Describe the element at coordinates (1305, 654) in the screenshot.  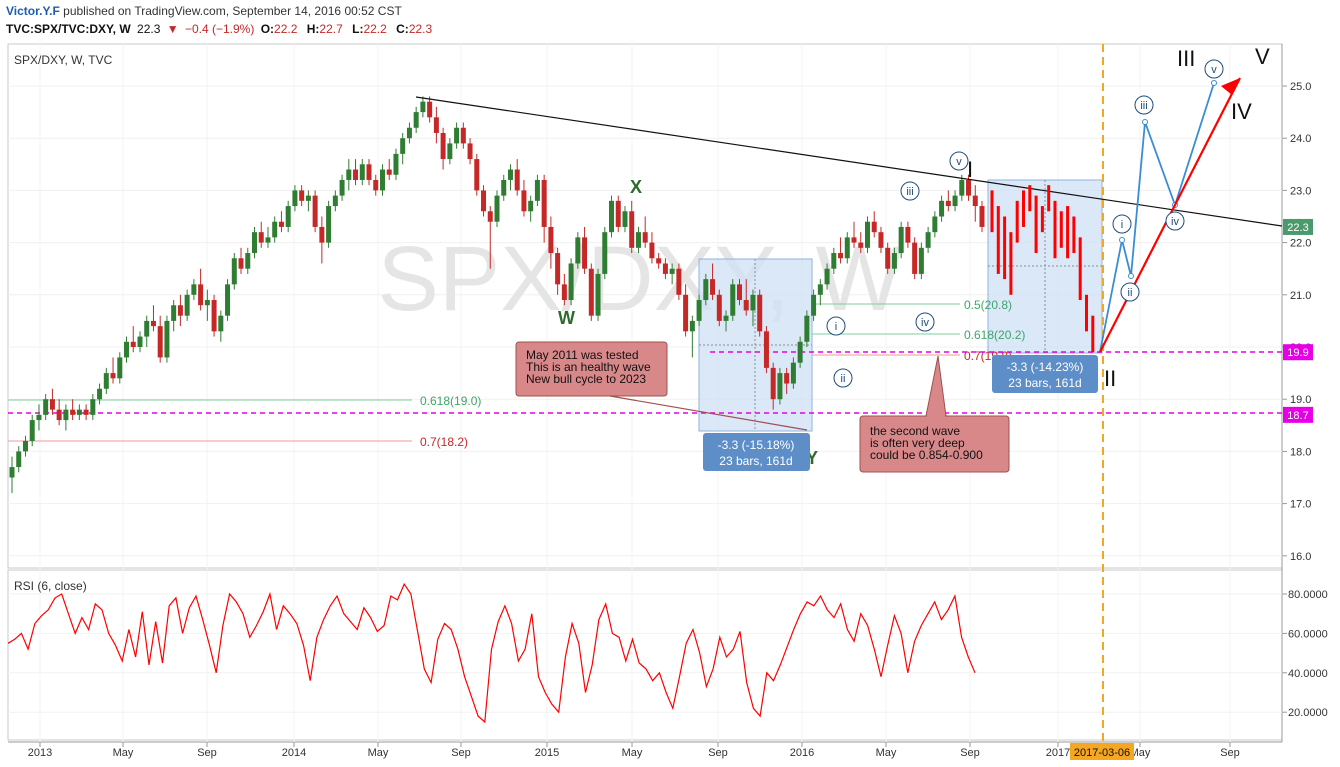
I see `rsi-axis-ticks: 80.0000 60.0000 40.0000 20.0000` at that location.